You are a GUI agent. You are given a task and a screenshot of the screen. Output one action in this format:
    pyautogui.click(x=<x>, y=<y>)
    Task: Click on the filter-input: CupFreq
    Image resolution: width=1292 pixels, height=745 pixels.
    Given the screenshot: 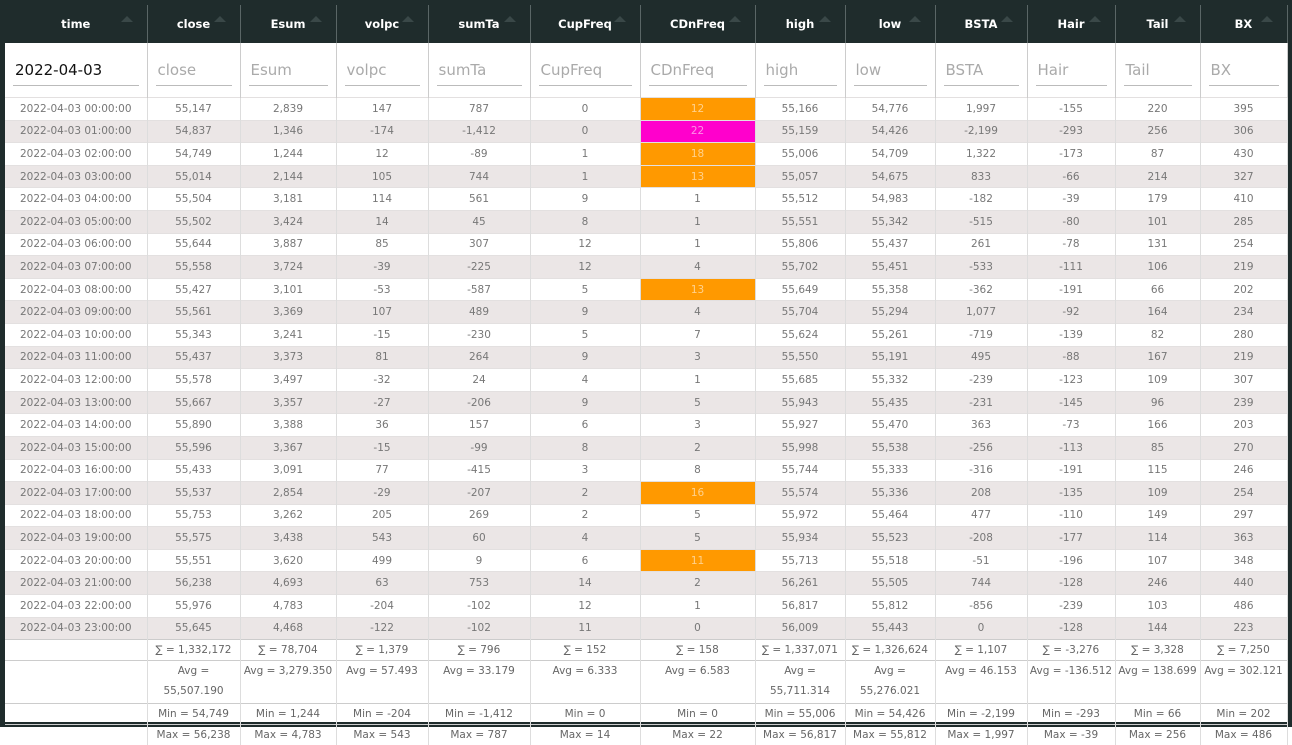 What is the action you would take?
    pyautogui.click(x=585, y=70)
    